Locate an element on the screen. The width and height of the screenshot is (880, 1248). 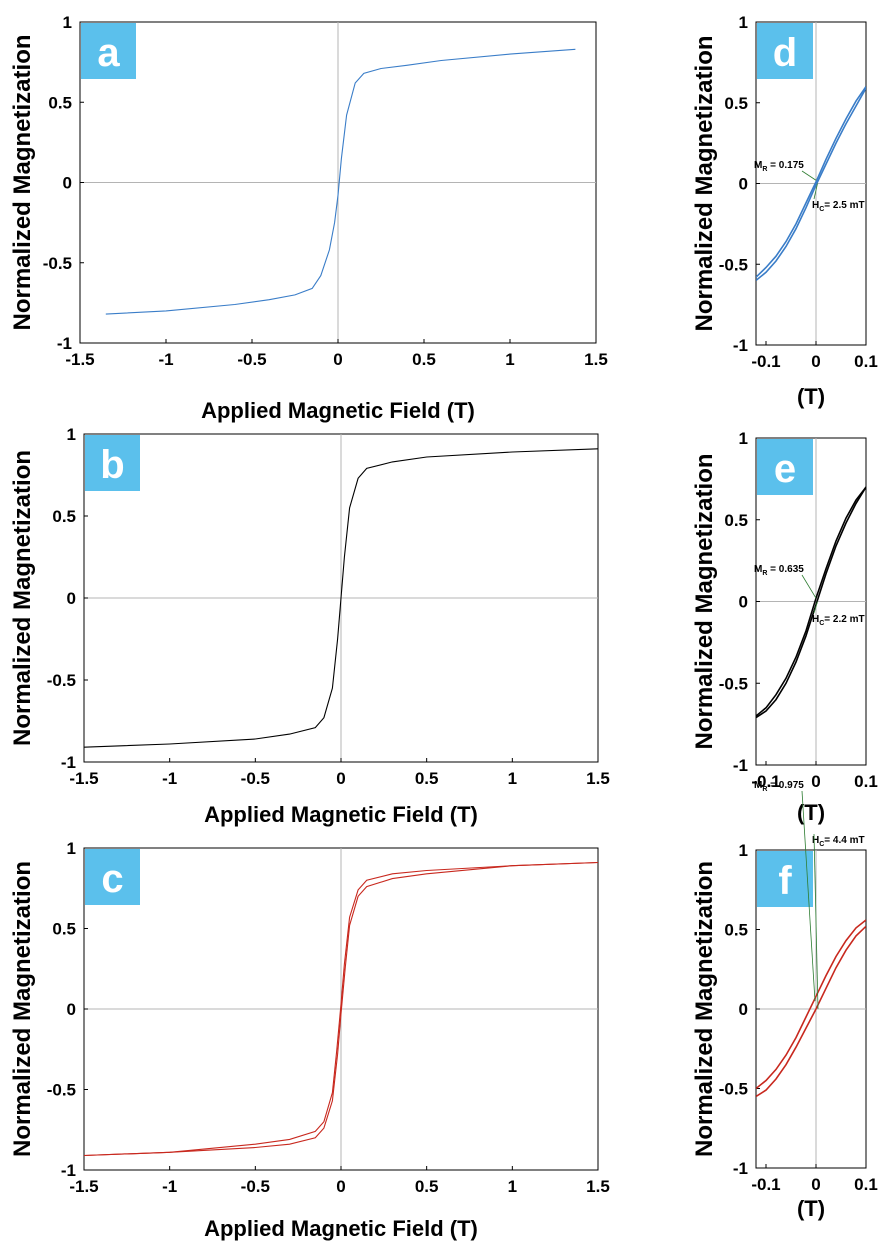
panel-letter: a is located at coordinates (108, 53).